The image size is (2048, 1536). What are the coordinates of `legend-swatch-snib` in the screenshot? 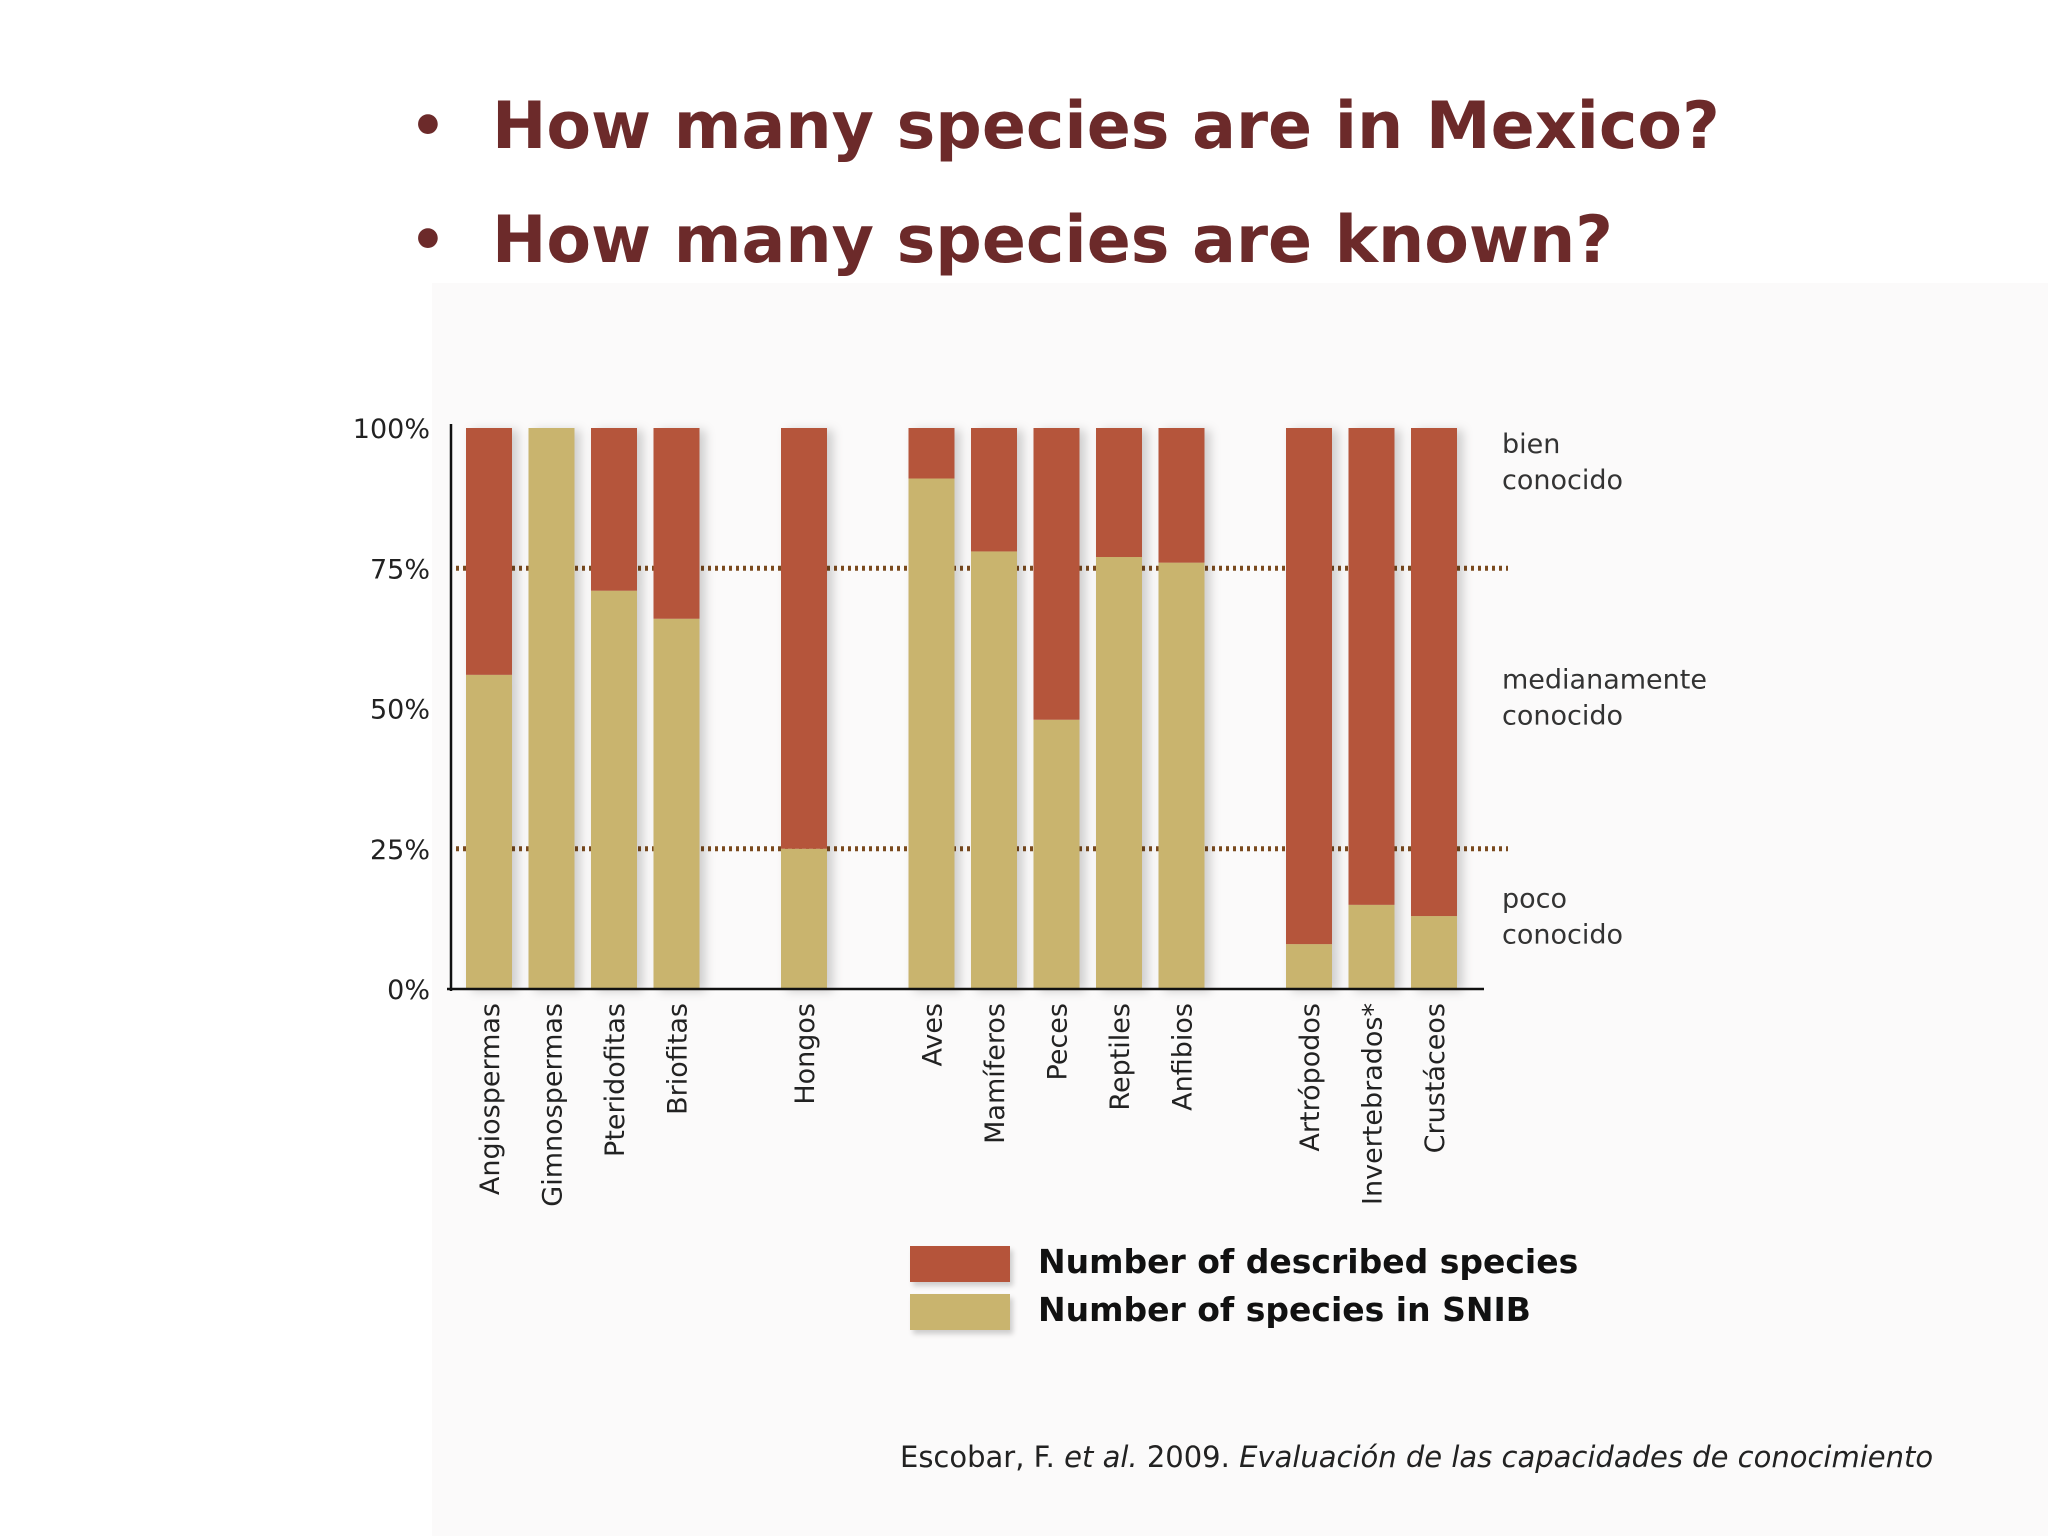 It's located at (960, 1312).